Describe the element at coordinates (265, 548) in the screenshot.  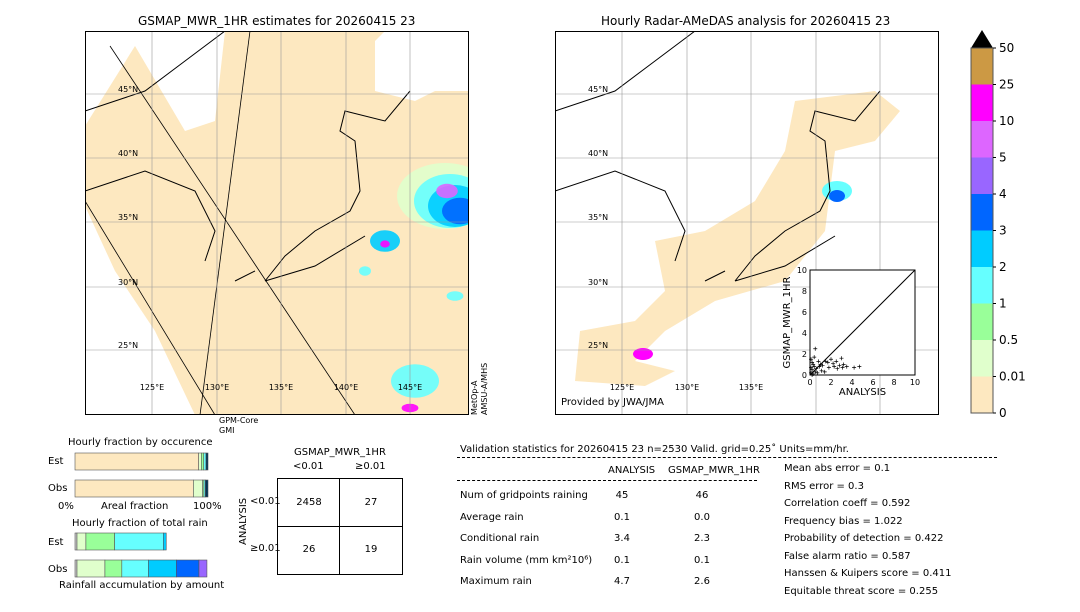
I see `contingency-row-2: ≥0.01` at that location.